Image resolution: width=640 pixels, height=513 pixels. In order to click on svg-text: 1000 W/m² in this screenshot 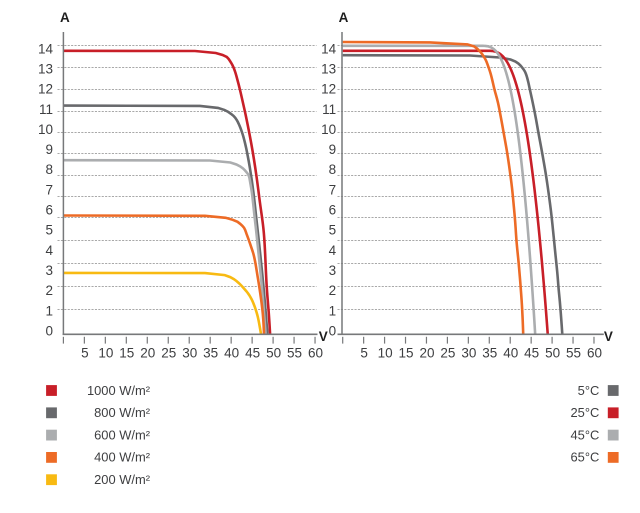, I will do `click(119, 390)`.